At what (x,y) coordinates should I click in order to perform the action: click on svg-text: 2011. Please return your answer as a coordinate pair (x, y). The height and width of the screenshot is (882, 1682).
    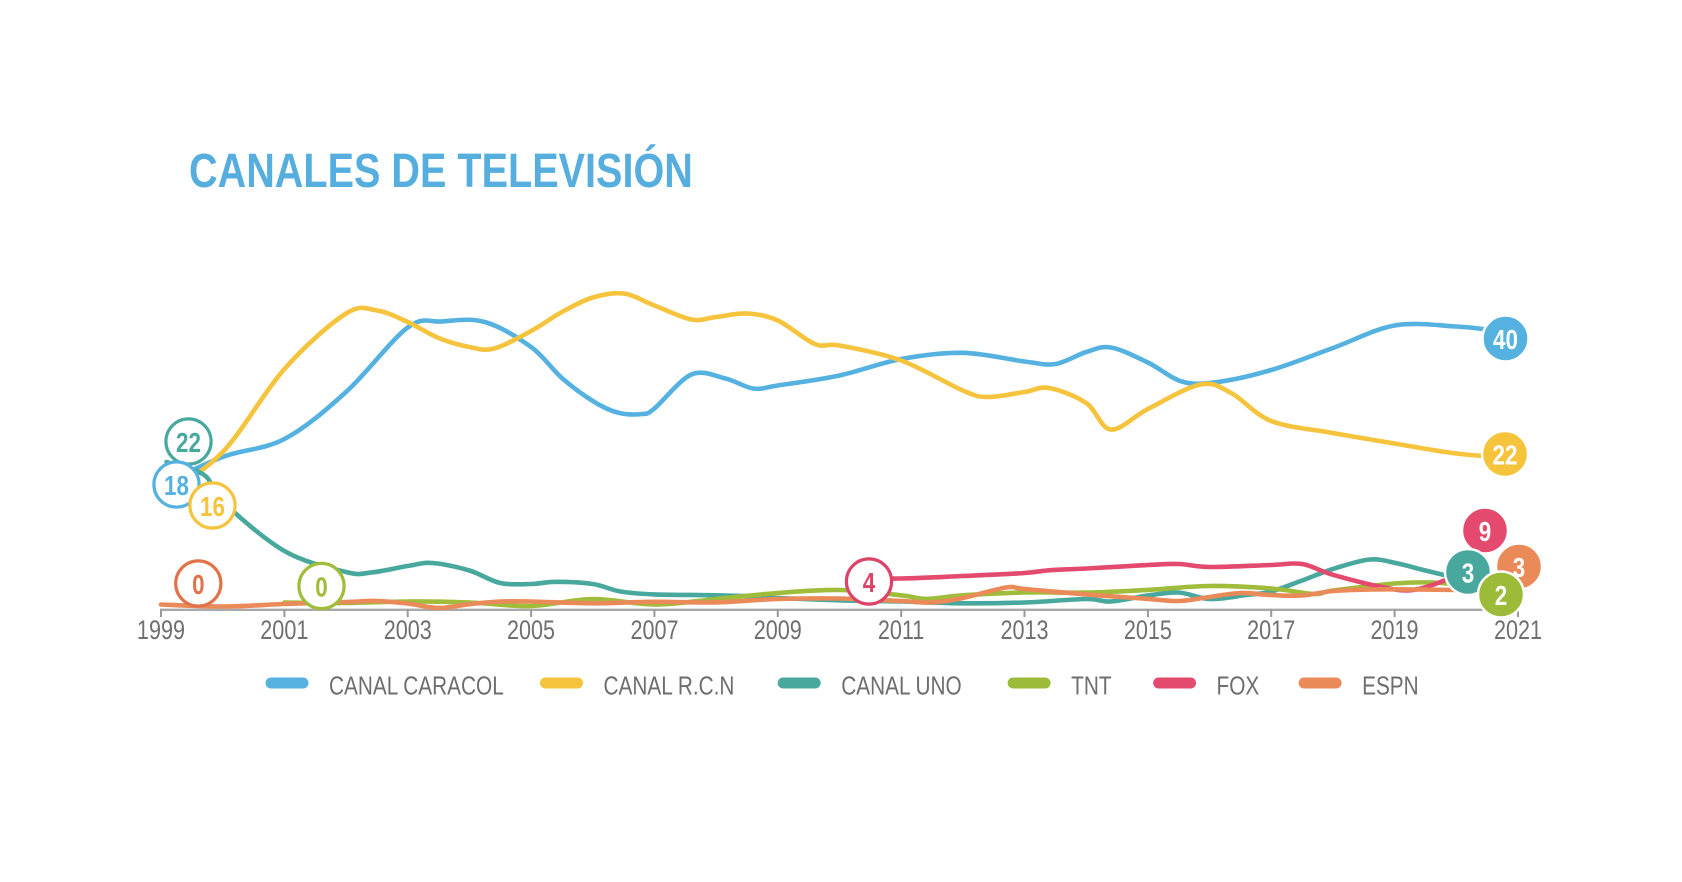
    Looking at the image, I should click on (901, 631).